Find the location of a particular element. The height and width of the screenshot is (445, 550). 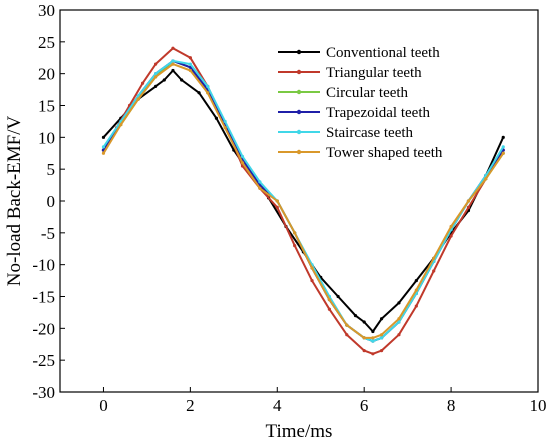

x-tick-label: 10 is located at coordinates (538, 405).